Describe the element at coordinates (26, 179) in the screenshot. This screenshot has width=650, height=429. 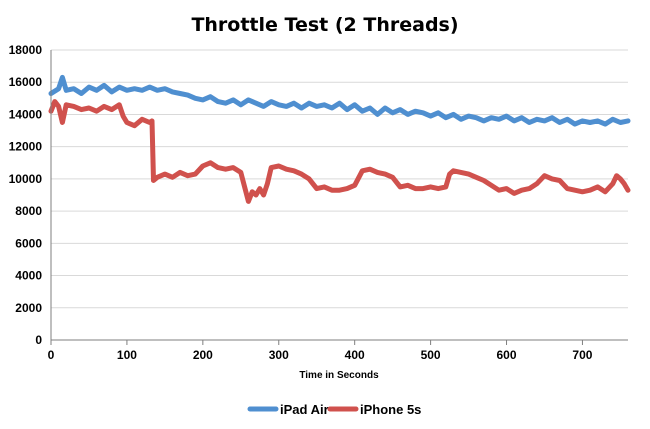
I see `y-tick-label: 10000` at that location.